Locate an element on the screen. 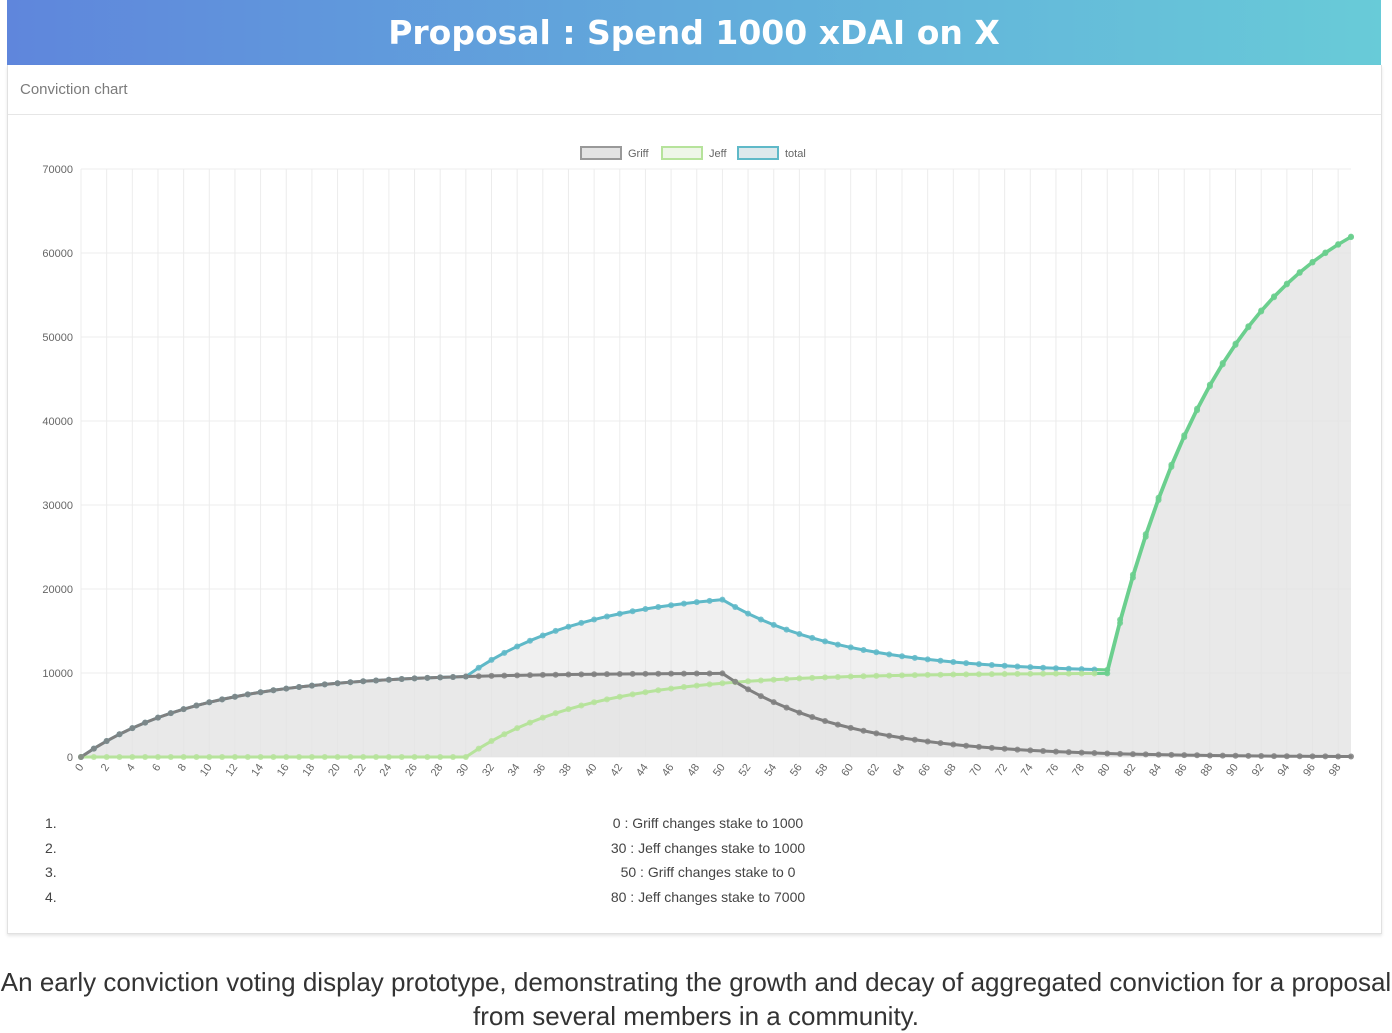  event-text: 0 : Griff changes stake to 1000 is located at coordinates (700, 823).